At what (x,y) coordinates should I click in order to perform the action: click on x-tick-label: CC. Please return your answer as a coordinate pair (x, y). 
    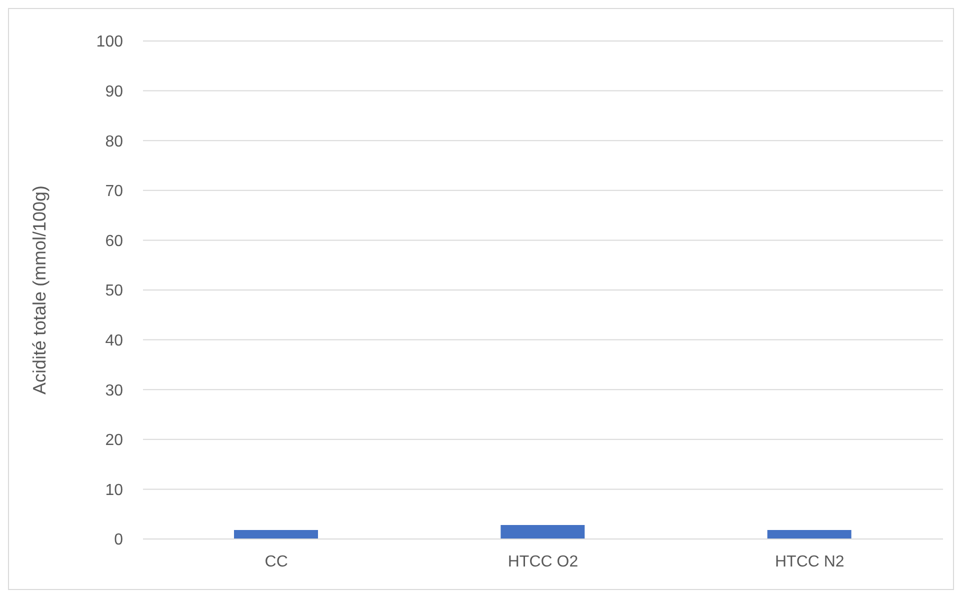
    Looking at the image, I should click on (276, 561).